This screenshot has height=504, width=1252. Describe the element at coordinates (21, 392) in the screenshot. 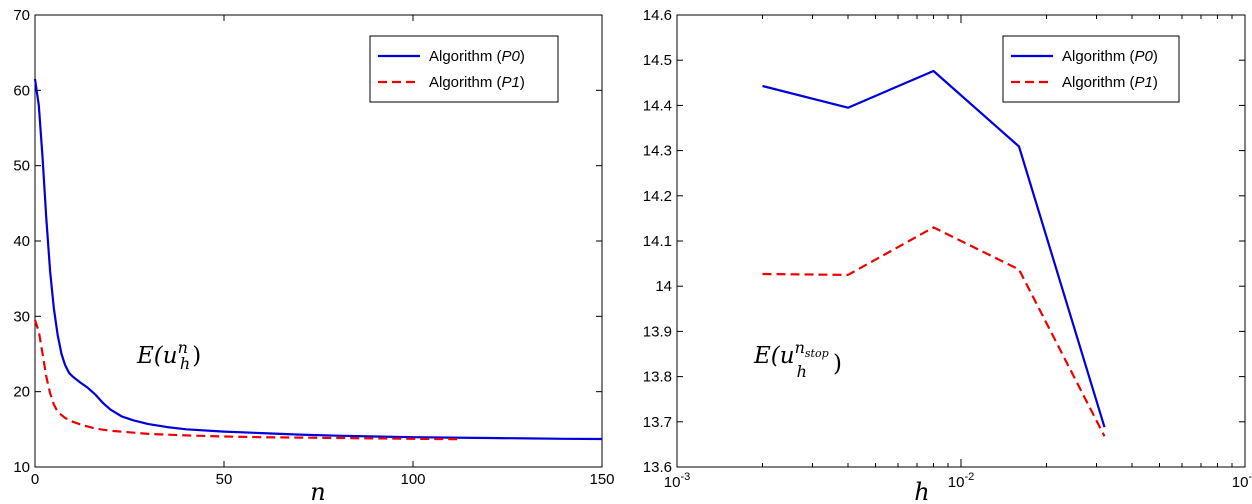

I see `y-tick-label: 20` at that location.